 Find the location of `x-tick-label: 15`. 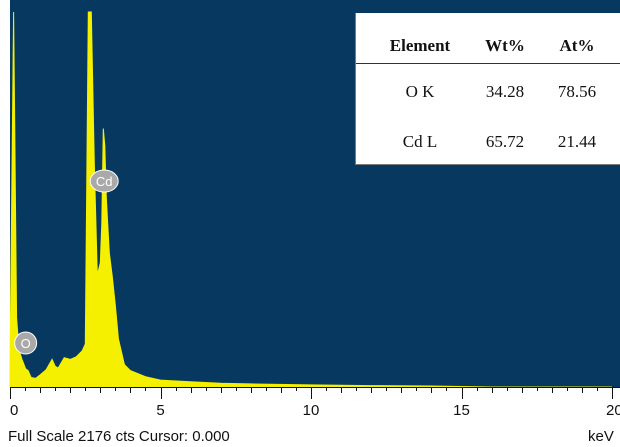

x-tick-label: 15 is located at coordinates (461, 410).